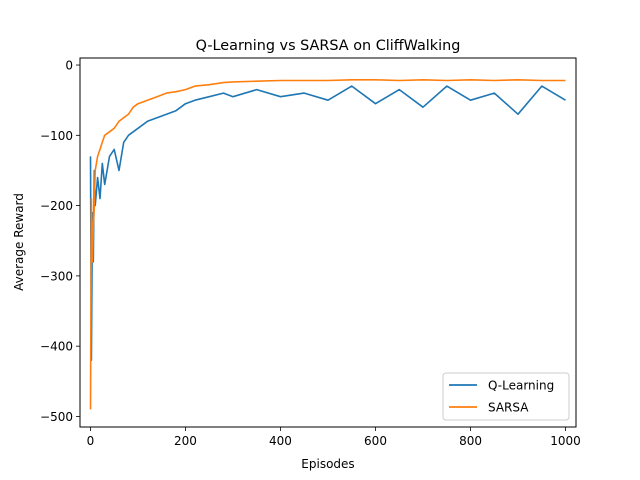 This screenshot has height=480, width=640. Describe the element at coordinates (56, 276) in the screenshot. I see `y-tick-label: −300` at that location.